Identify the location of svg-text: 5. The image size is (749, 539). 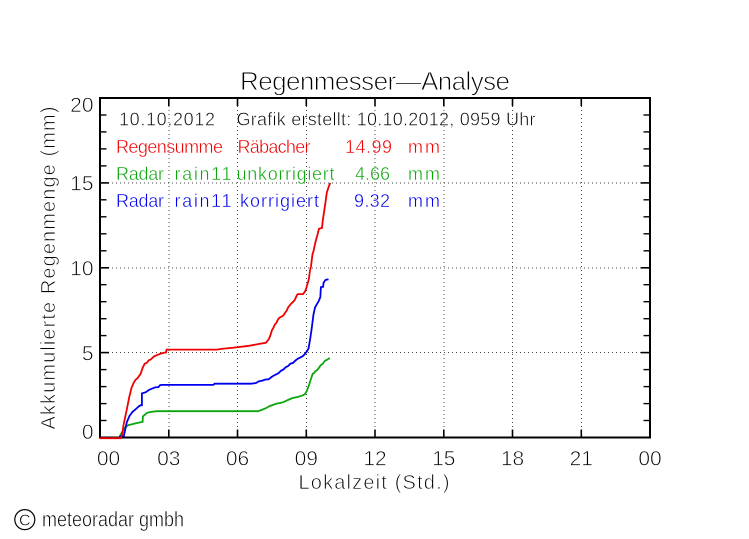
(88, 353).